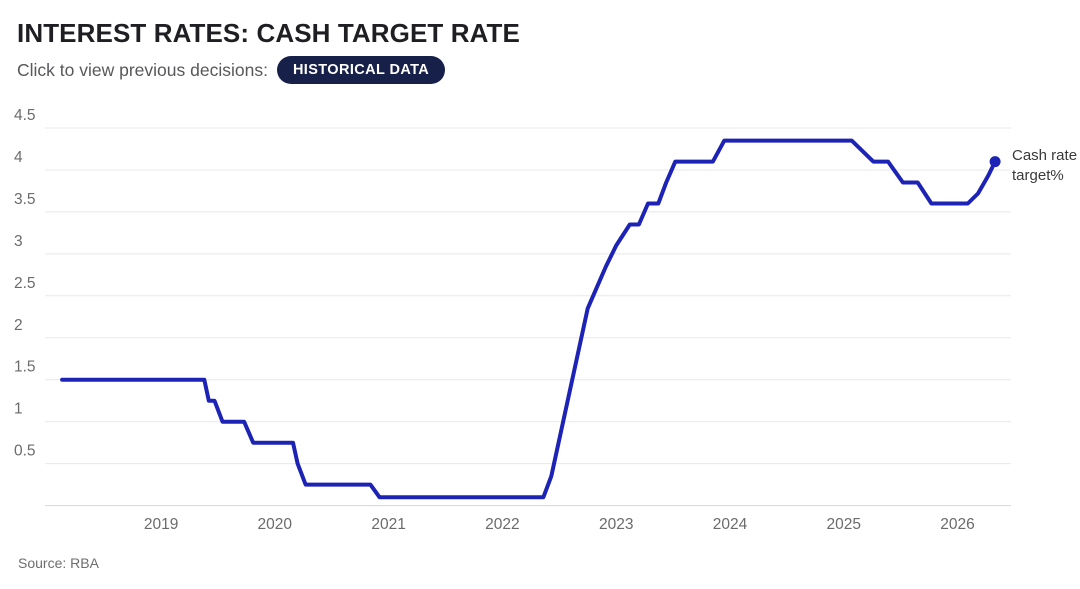 The width and height of the screenshot is (1080, 589). I want to click on y-tick-label: 1, so click(18, 409).